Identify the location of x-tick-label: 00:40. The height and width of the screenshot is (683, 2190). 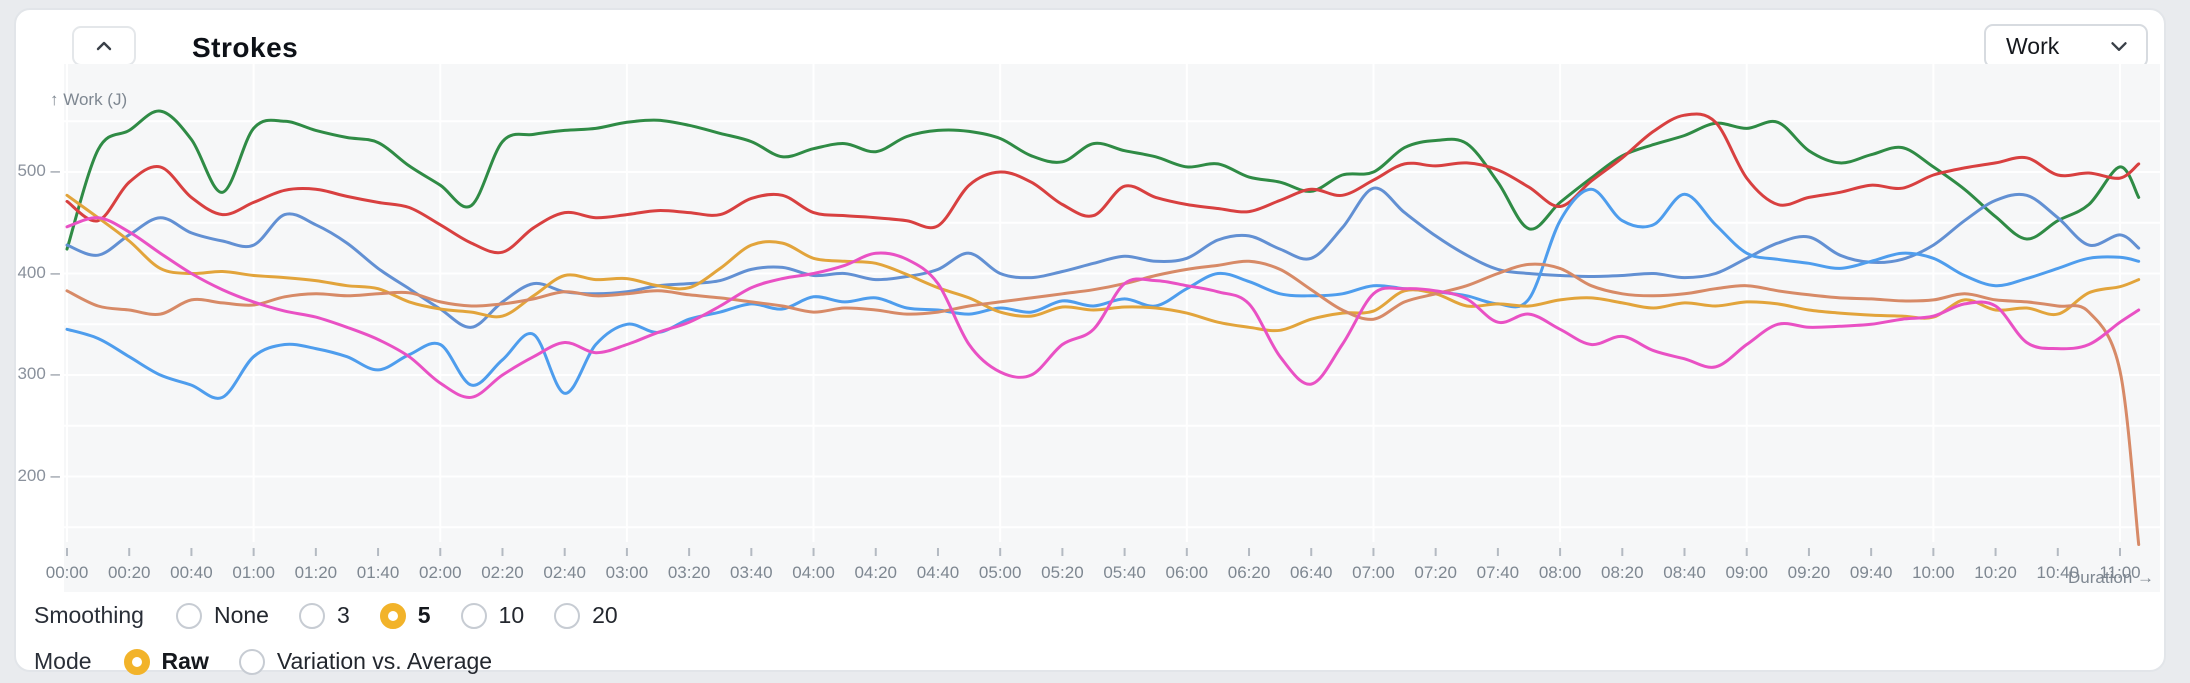
(191, 572).